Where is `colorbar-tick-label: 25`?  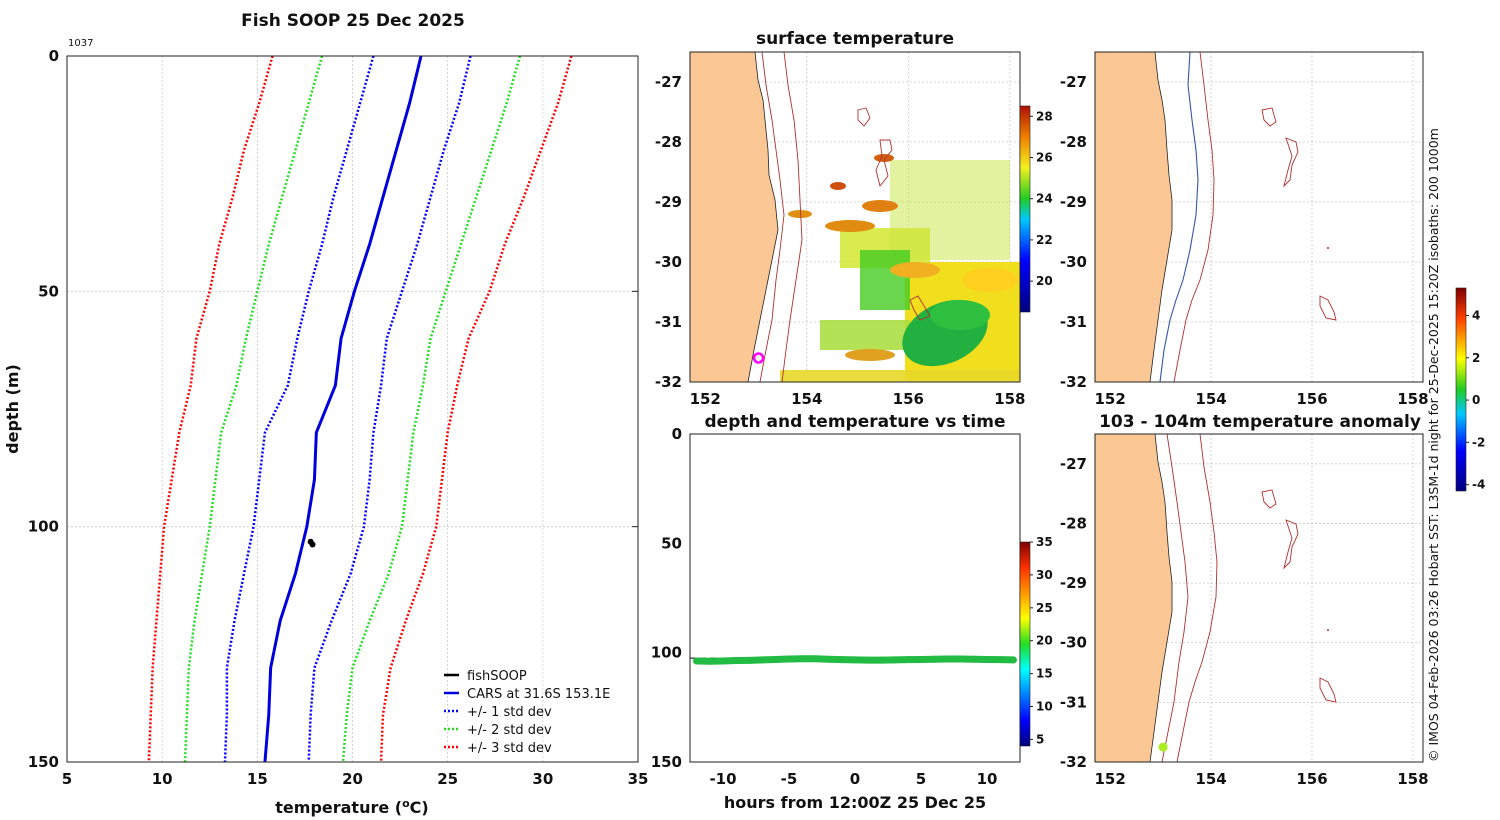 colorbar-tick-label: 25 is located at coordinates (1044, 608).